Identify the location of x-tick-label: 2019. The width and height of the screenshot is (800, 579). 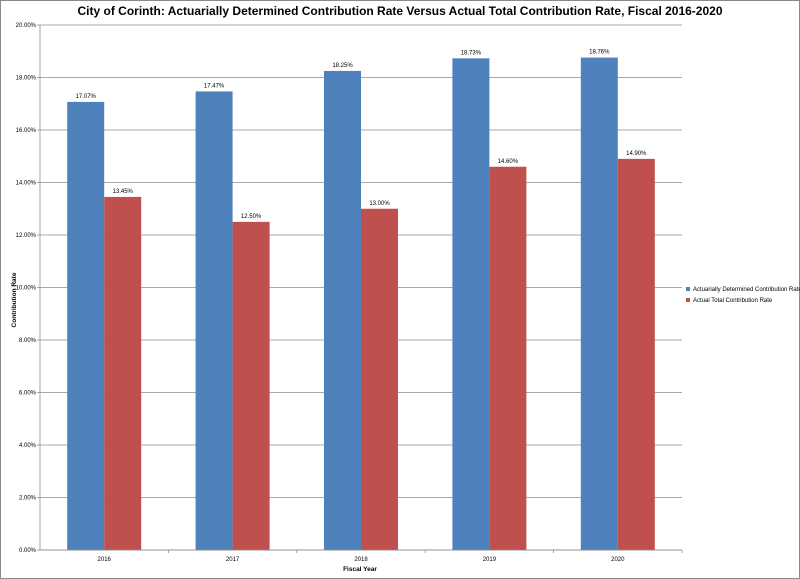
(490, 560).